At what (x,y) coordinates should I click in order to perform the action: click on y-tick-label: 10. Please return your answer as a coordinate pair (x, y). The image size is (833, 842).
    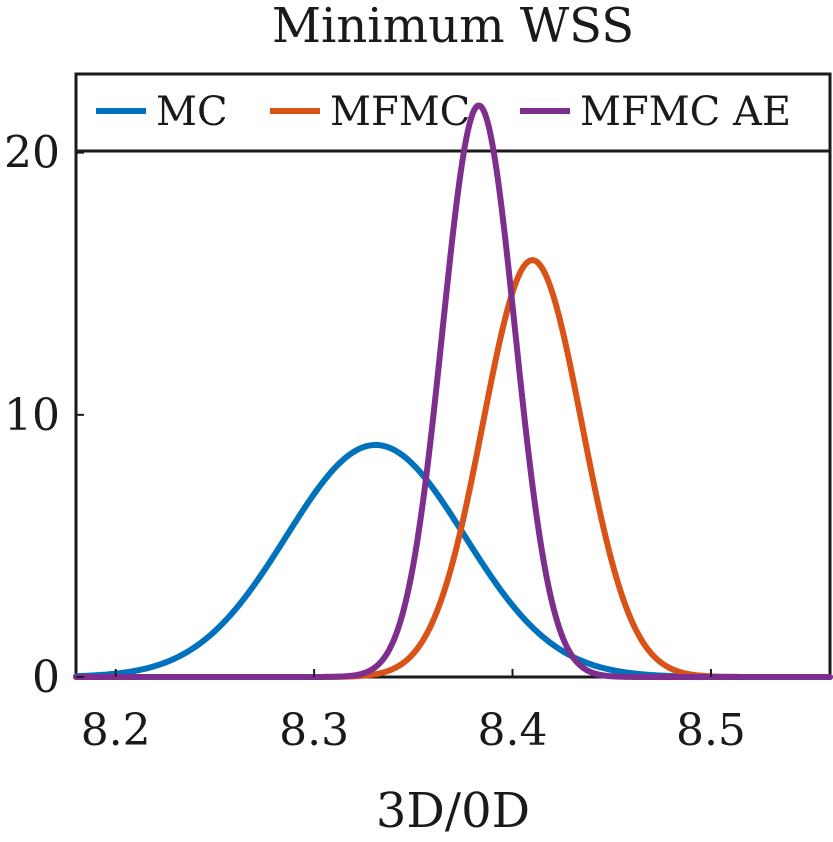
    Looking at the image, I should click on (32, 415).